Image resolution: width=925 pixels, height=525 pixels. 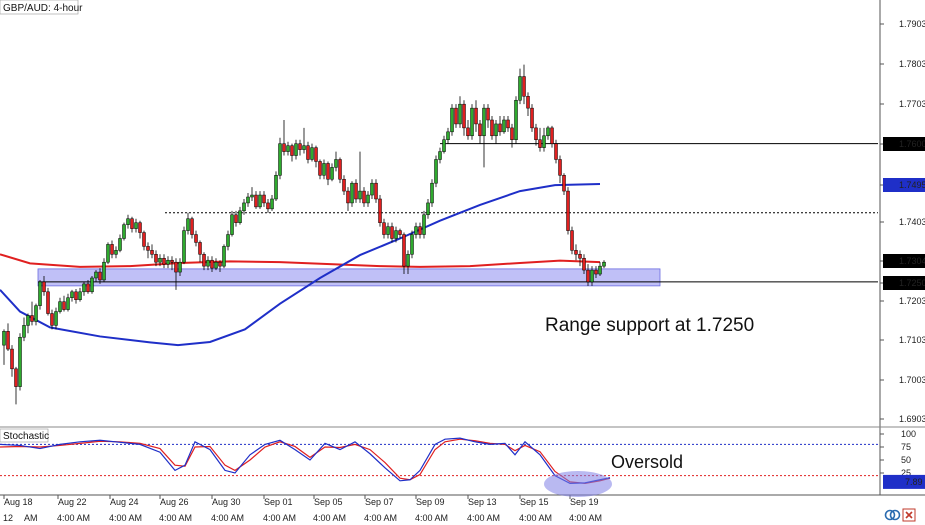 What do you see at coordinates (912, 301) in the screenshot?
I see `price-tick-label: 1.7203` at bounding box center [912, 301].